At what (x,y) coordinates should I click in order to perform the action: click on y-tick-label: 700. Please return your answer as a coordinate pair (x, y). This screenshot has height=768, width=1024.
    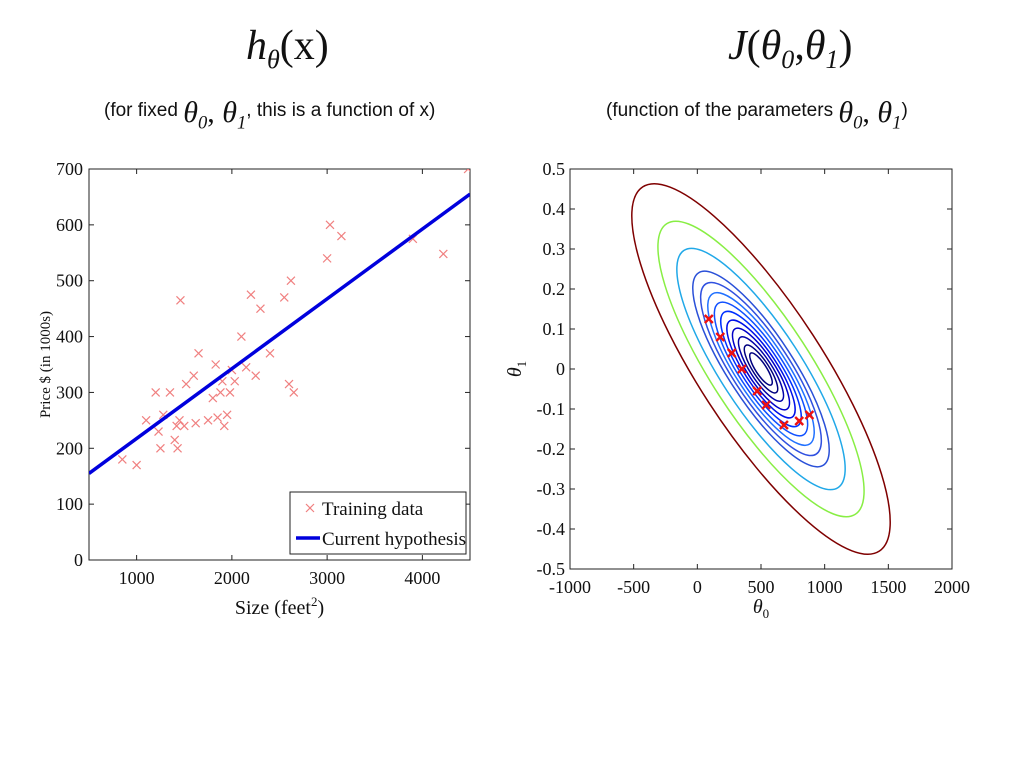
    Looking at the image, I should click on (69, 169).